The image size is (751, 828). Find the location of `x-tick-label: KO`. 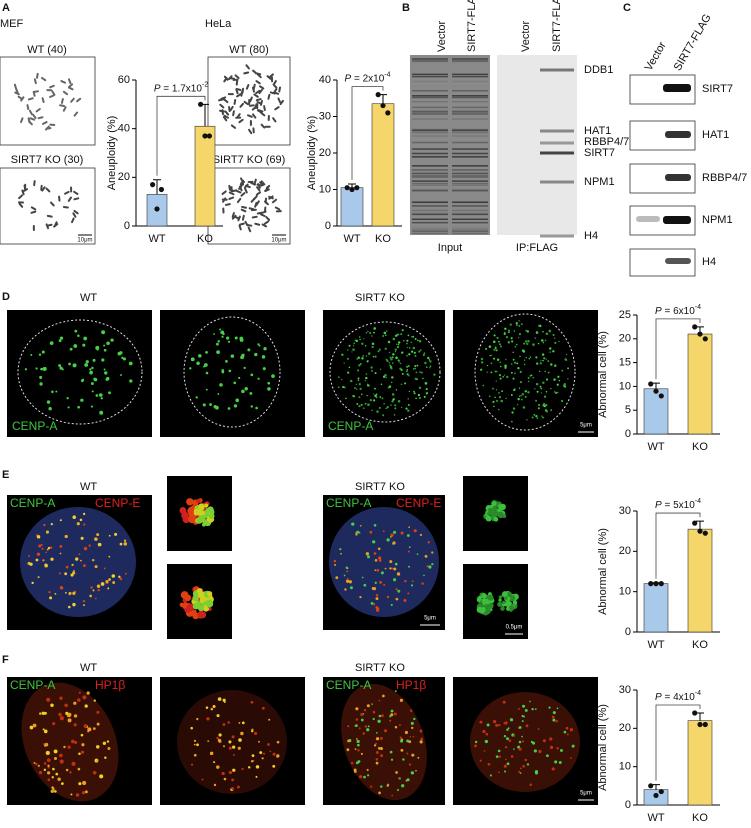

x-tick-label: KO is located at coordinates (700, 645).